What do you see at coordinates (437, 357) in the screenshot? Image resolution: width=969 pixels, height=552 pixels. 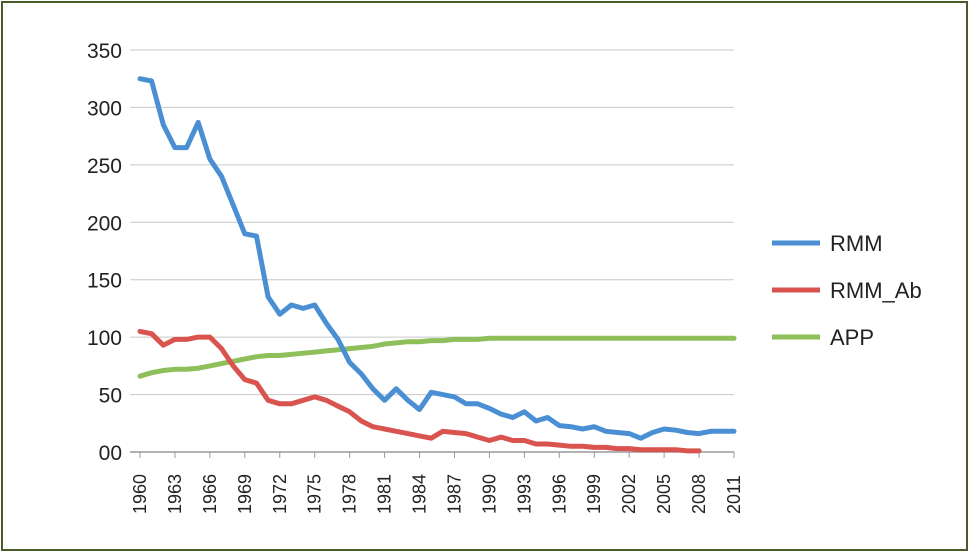 I see `series-line-app` at bounding box center [437, 357].